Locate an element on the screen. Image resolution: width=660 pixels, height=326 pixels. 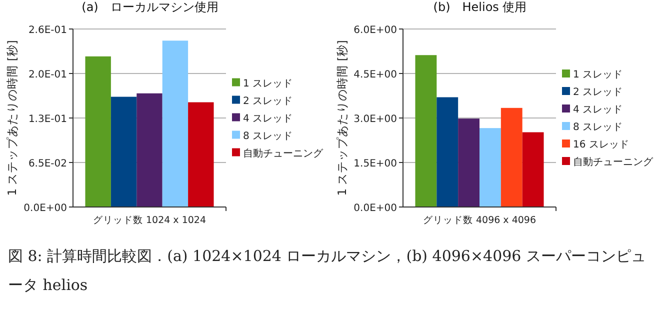
x-axis-title: グリッド数 4096 x 4096 is located at coordinates (479, 220).